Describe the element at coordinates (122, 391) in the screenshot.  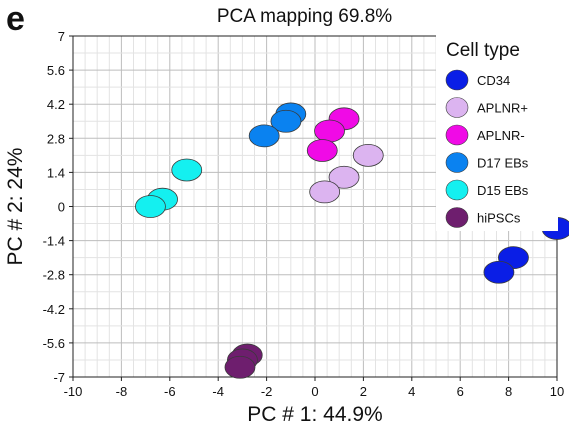
I see `x-tick-label: -8` at that location.